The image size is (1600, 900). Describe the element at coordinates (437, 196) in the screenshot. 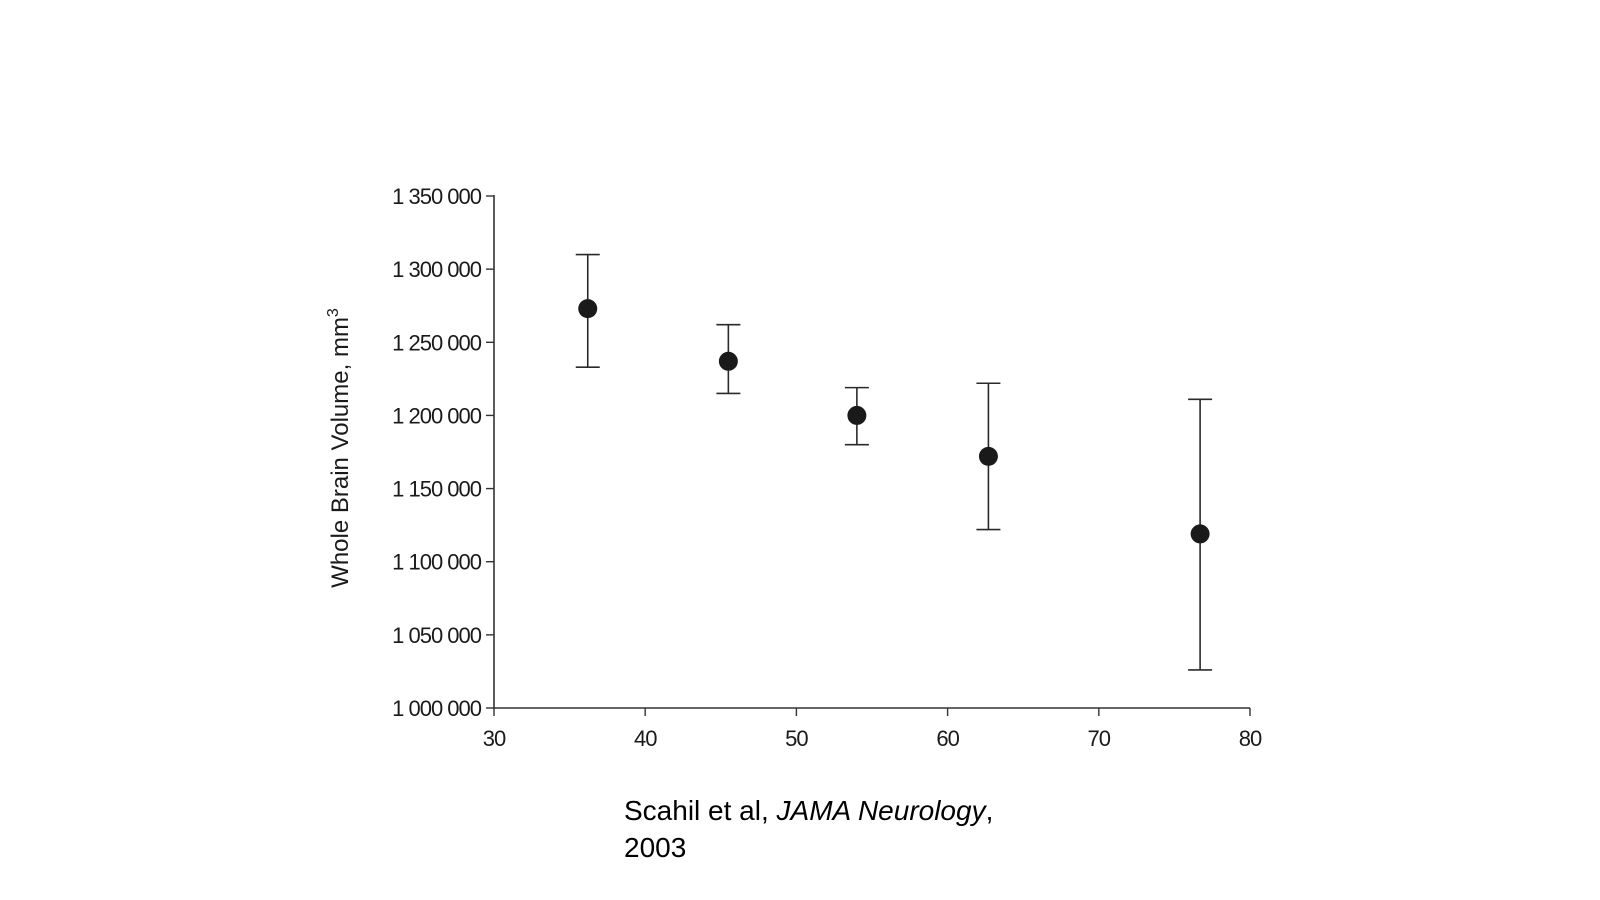

I see `y-tick-label: 1 350 000` at that location.